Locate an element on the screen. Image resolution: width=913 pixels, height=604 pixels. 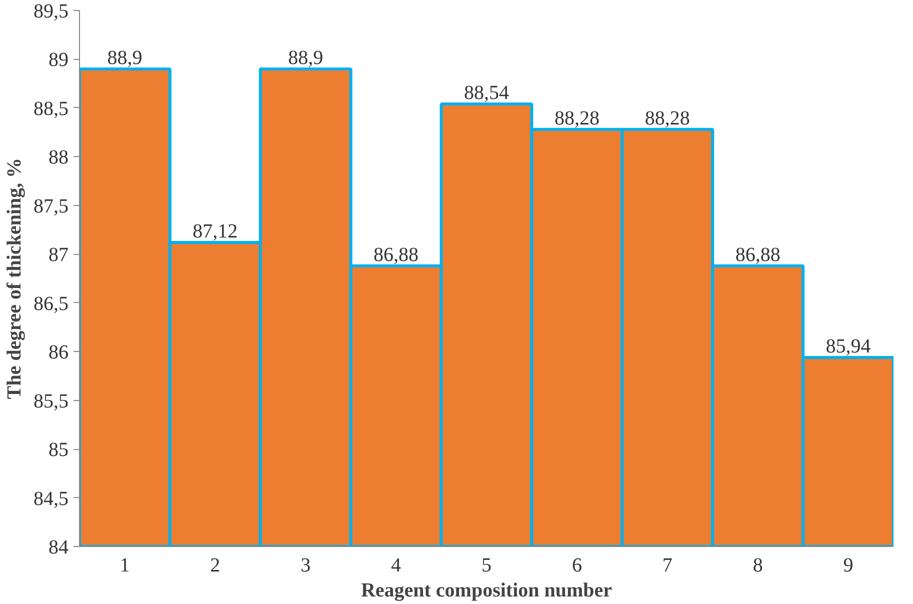
y-tick-label: 88 is located at coordinates (58, 157).